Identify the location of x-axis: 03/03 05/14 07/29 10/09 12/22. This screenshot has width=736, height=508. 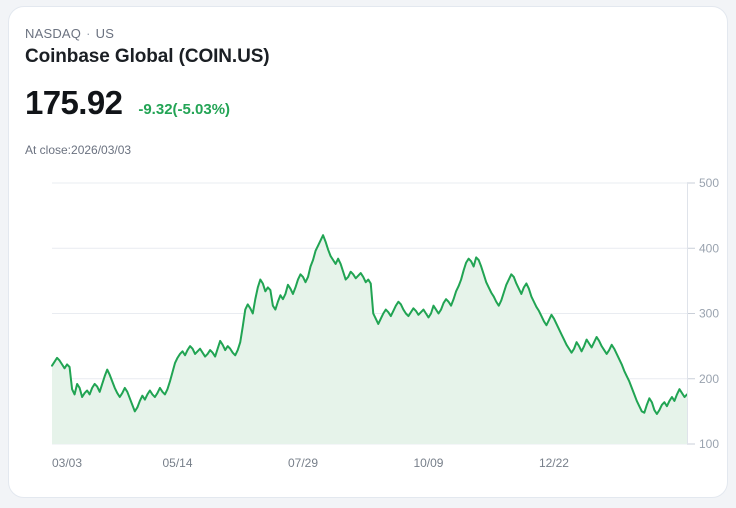
(310, 461).